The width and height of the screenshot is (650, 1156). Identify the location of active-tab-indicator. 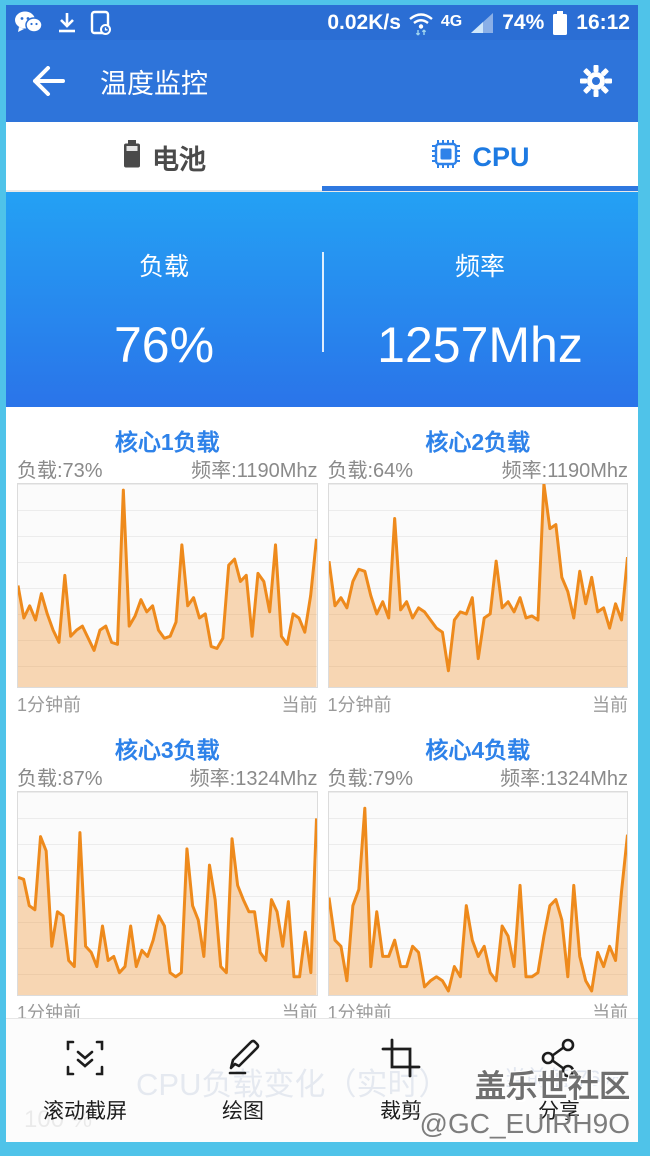
(480, 188).